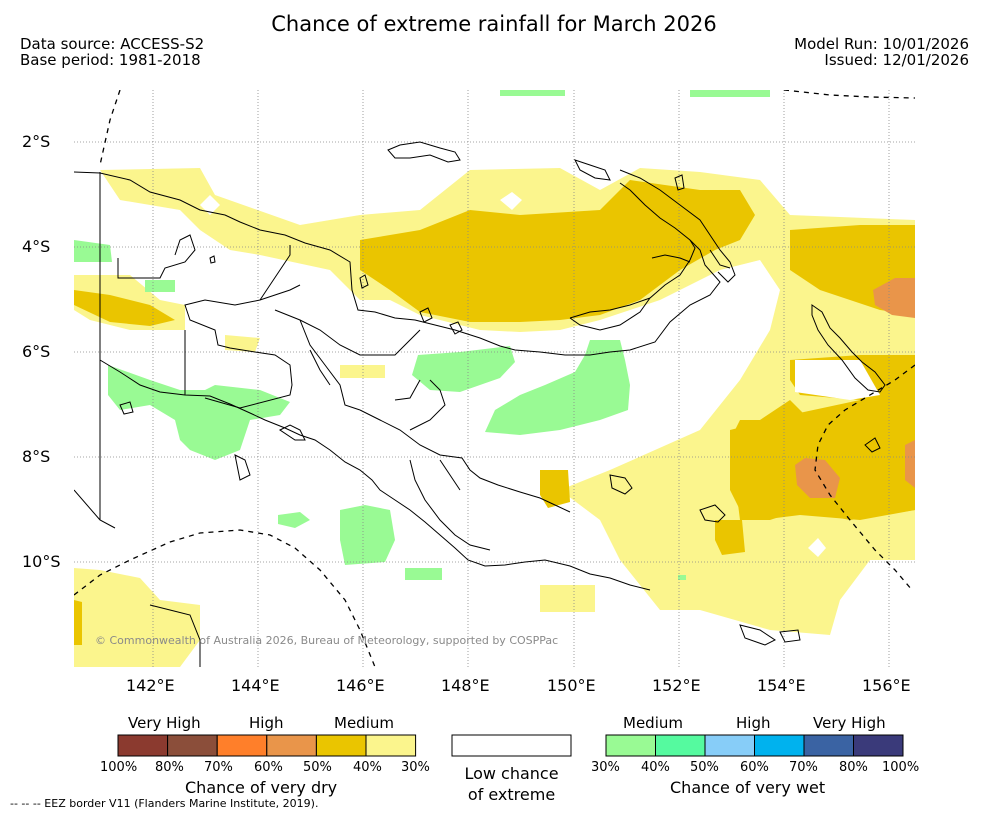  I want to click on legend-wet-high: High, so click(753, 723).